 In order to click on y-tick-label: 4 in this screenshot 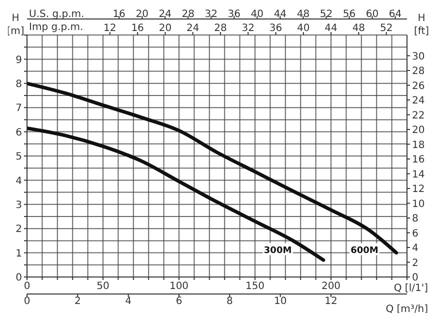, I will do `click(19, 181)`.